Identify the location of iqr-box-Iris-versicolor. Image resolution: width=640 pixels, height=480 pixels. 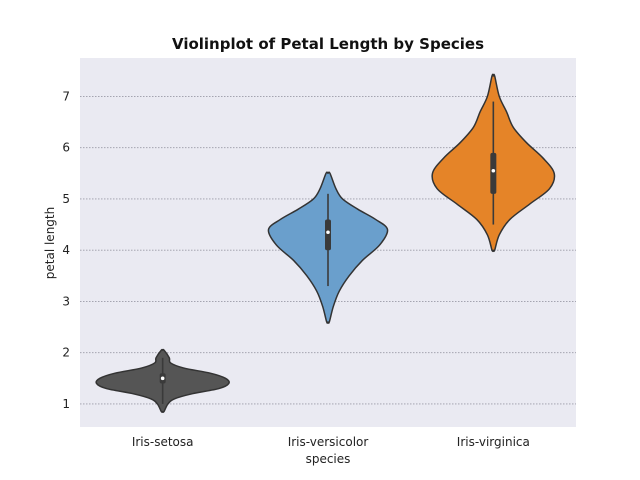
(328, 235).